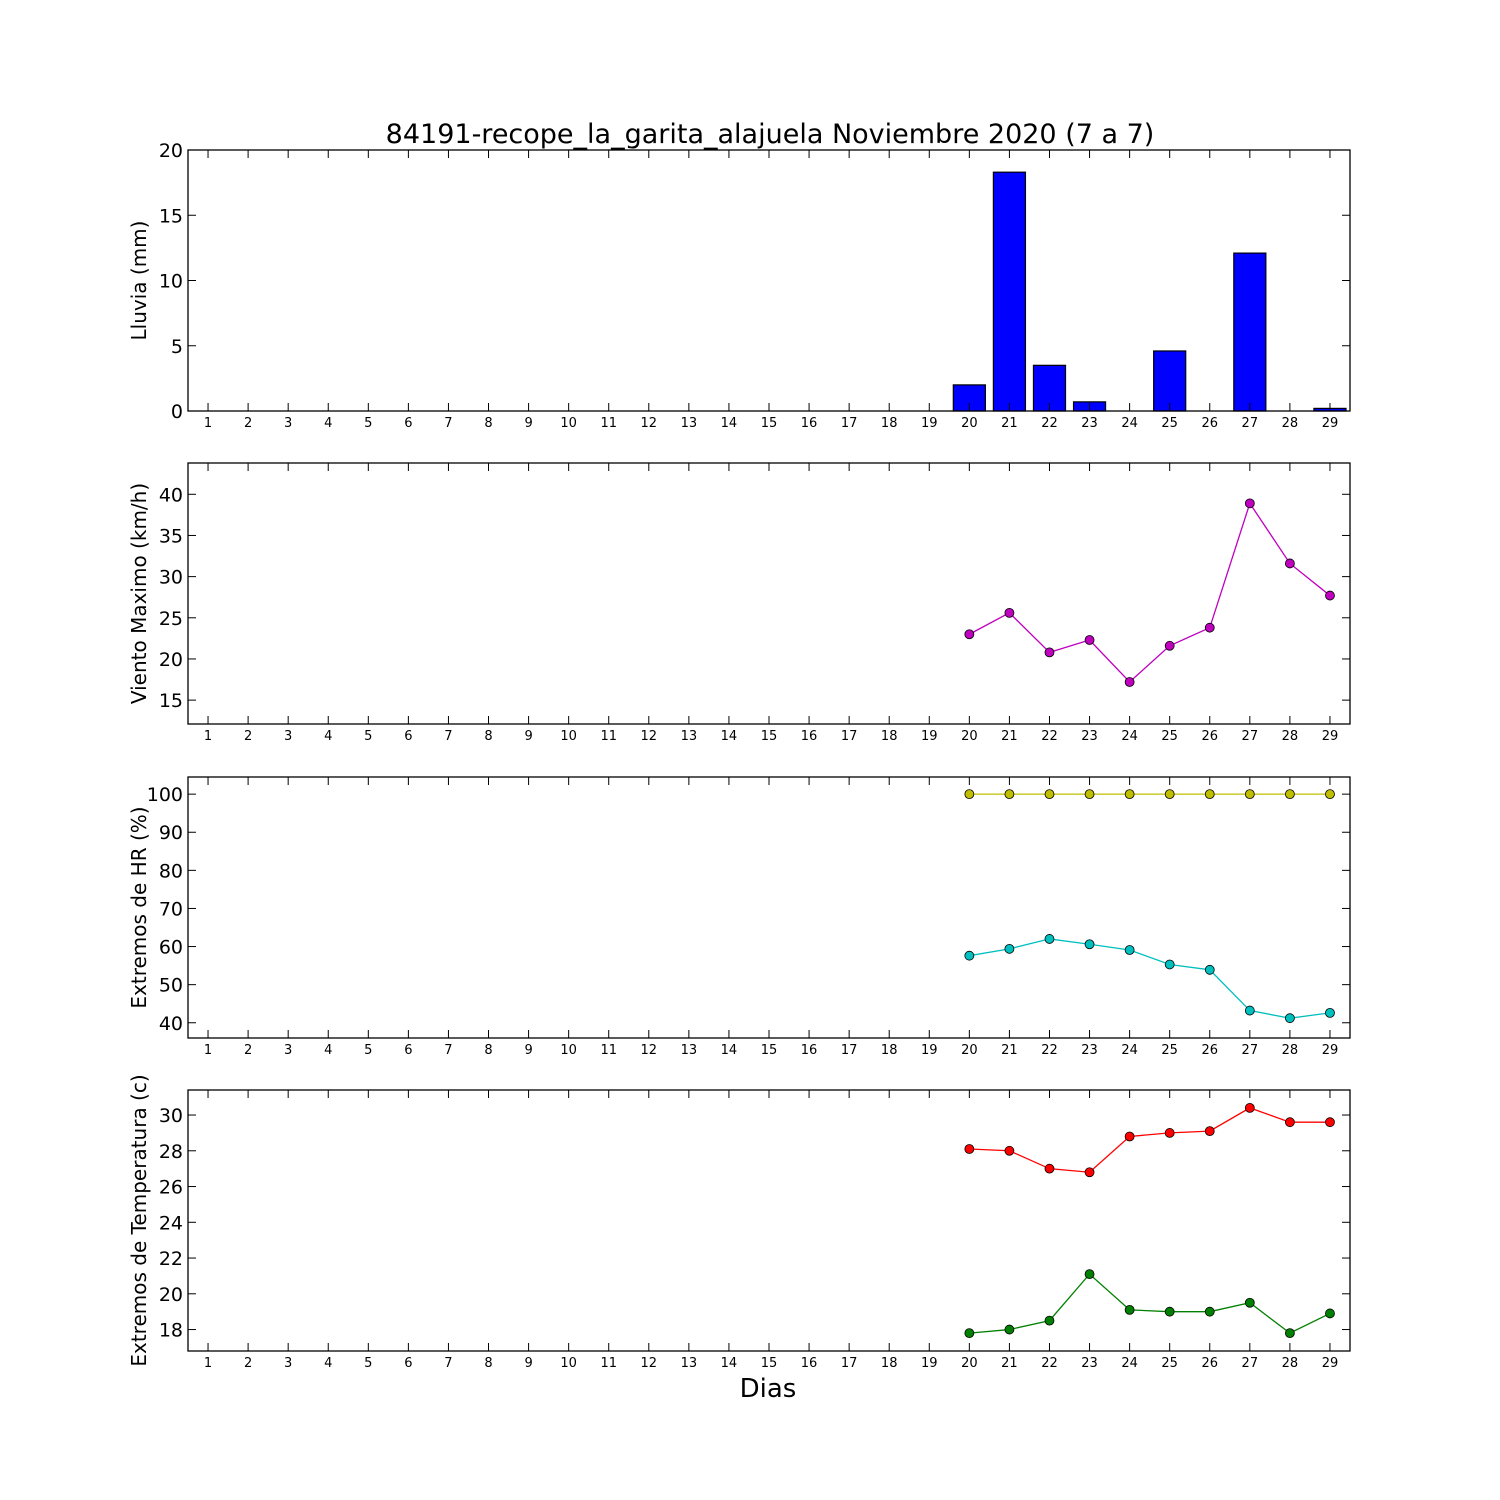 Image resolution: width=1500 pixels, height=1500 pixels. Describe the element at coordinates (1209, 736) in the screenshot. I see `wind-xtick-label-26: 26` at that location.